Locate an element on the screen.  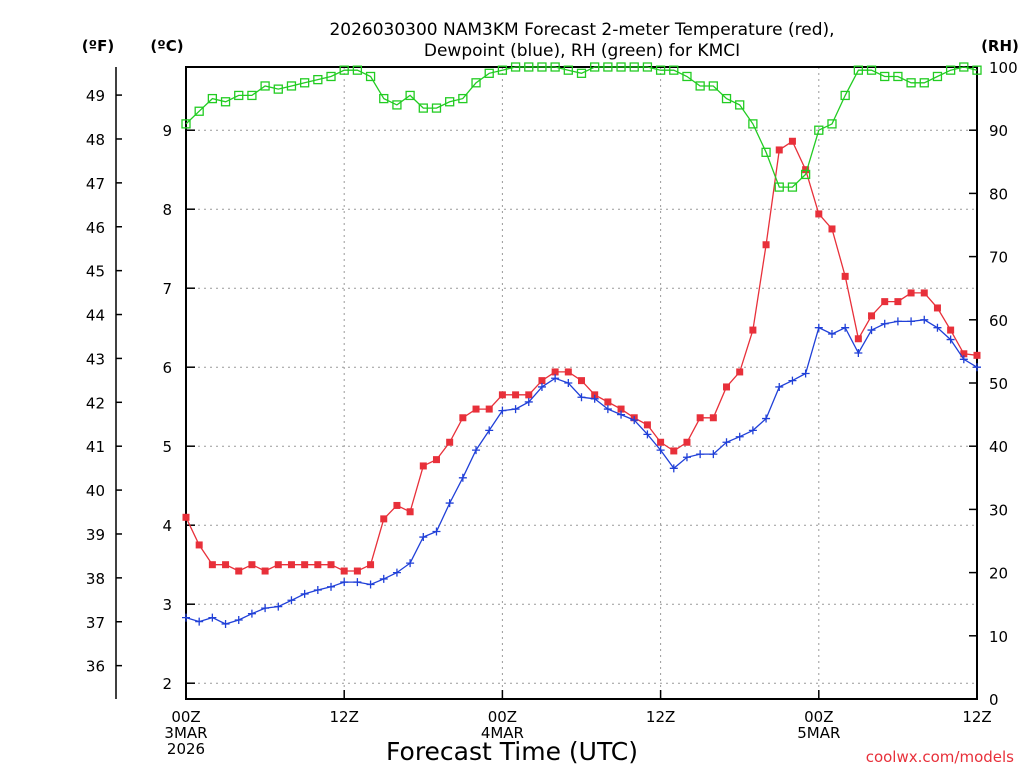
fahrenheit-tick-label: 42 is located at coordinates (95, 403).